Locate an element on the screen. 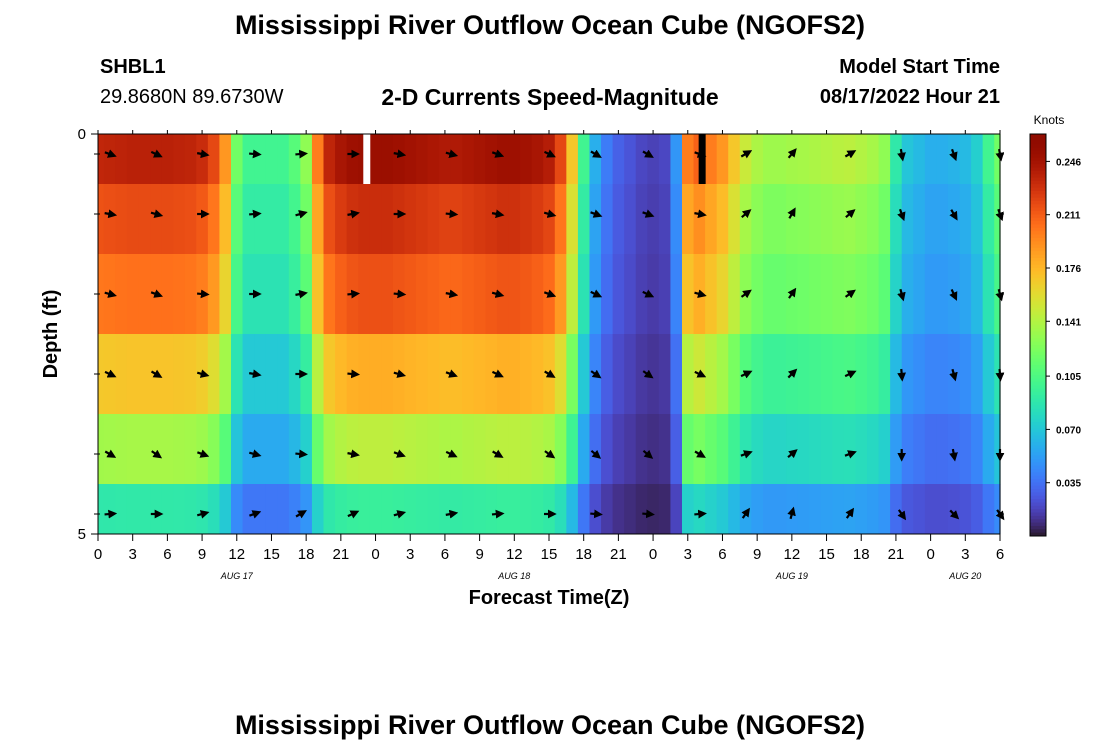  x-tick-label: 9 is located at coordinates (479, 554).